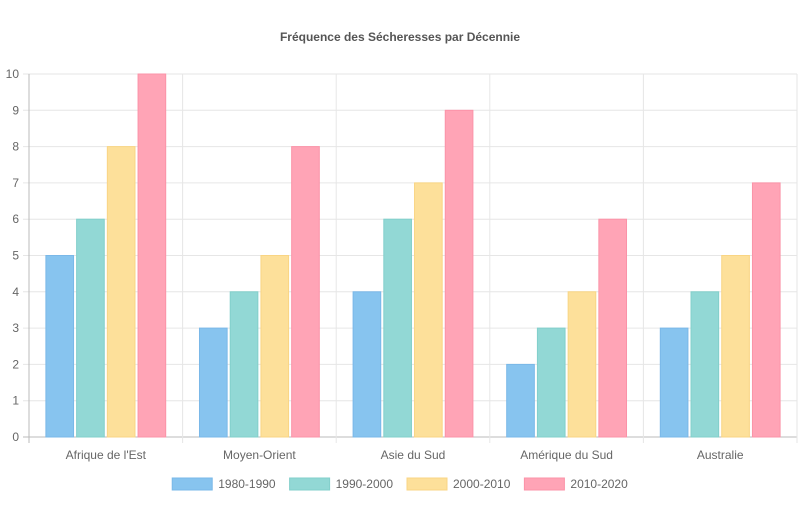  I want to click on legend-label: 2010-2020, so click(599, 484).